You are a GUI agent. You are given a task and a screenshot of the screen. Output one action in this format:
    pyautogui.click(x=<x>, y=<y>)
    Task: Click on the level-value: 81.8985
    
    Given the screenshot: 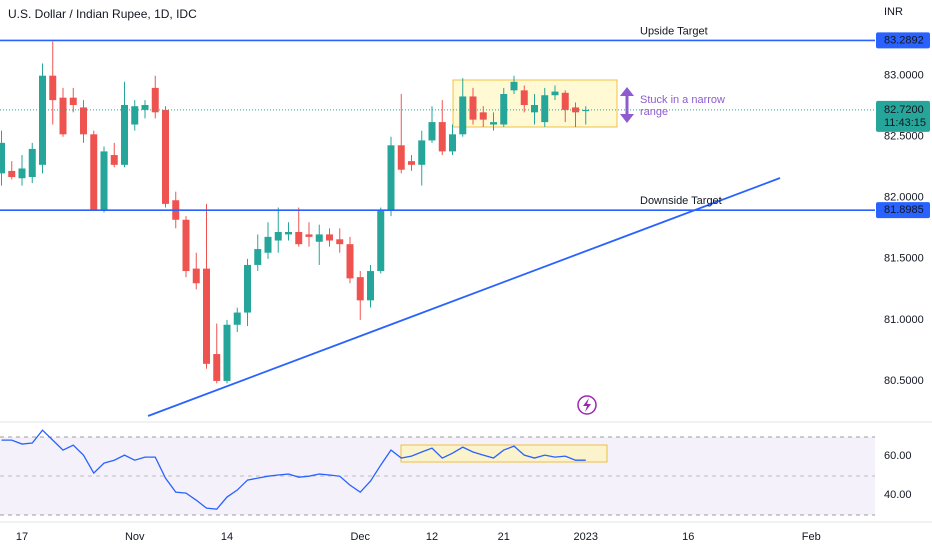 What is the action you would take?
    pyautogui.click(x=904, y=210)
    